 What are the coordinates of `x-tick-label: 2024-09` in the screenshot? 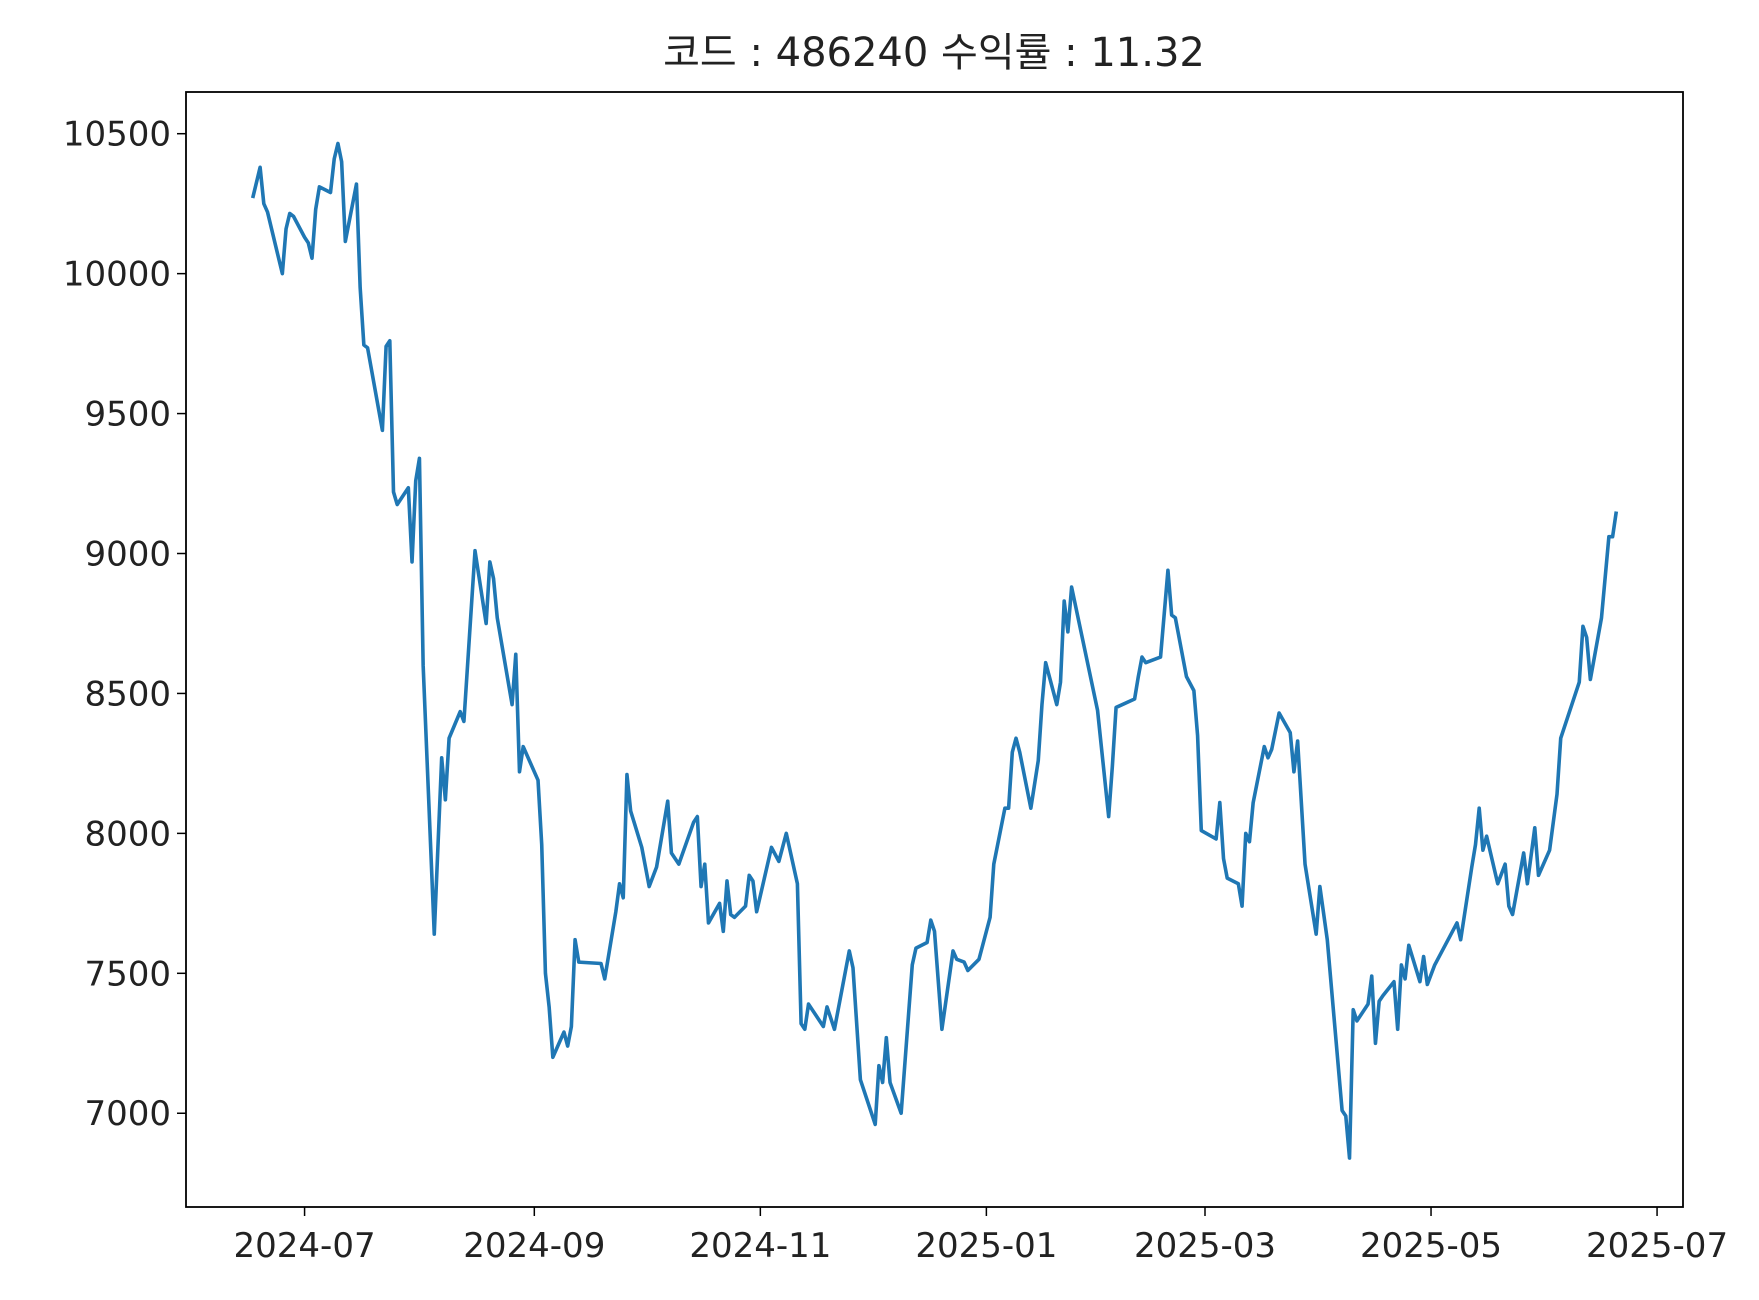 It's located at (534, 1246).